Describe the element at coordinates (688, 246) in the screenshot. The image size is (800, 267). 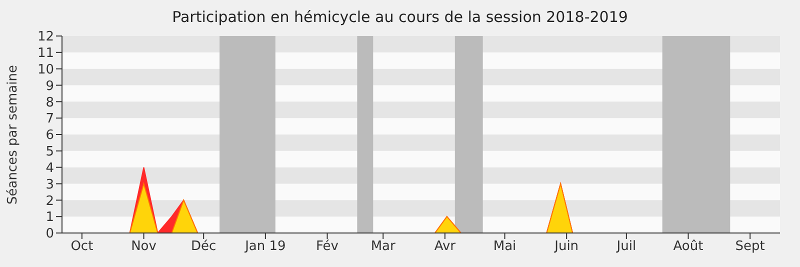
I see `x-tick-label: Août` at that location.